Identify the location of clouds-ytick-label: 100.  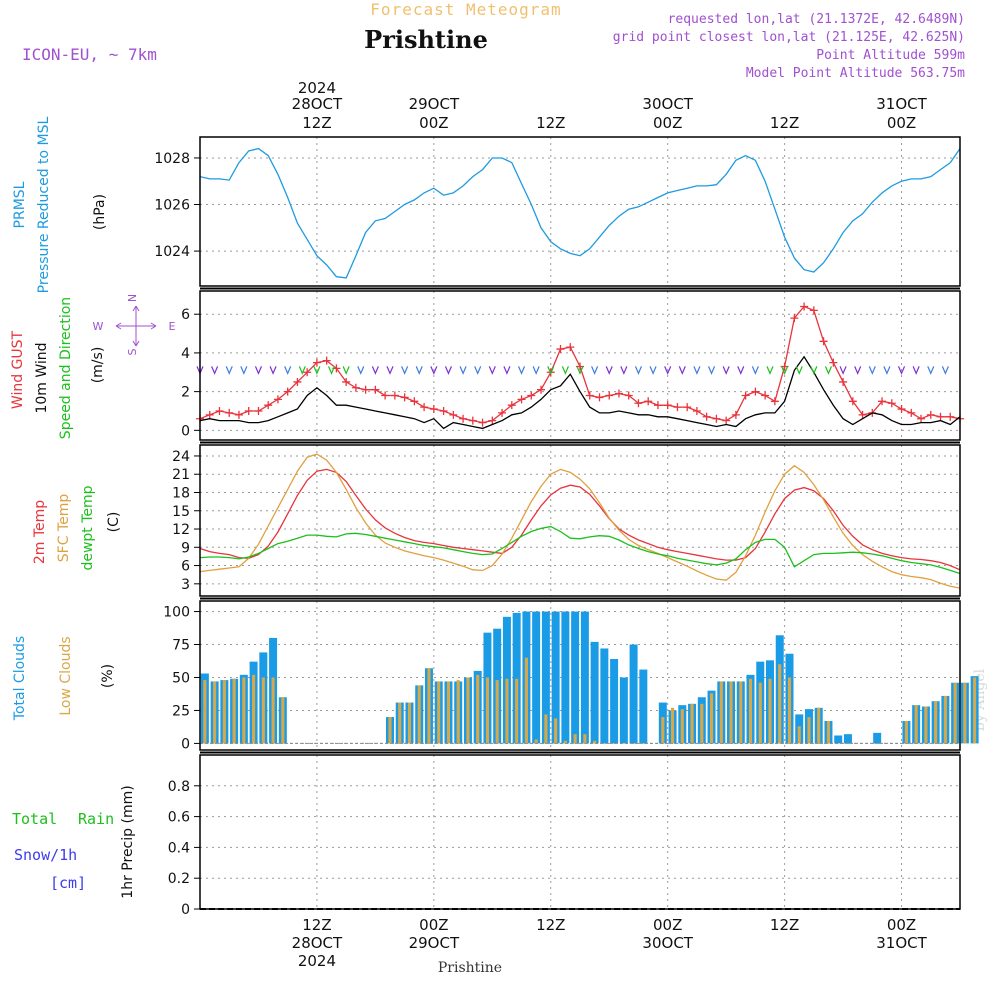
(176, 613).